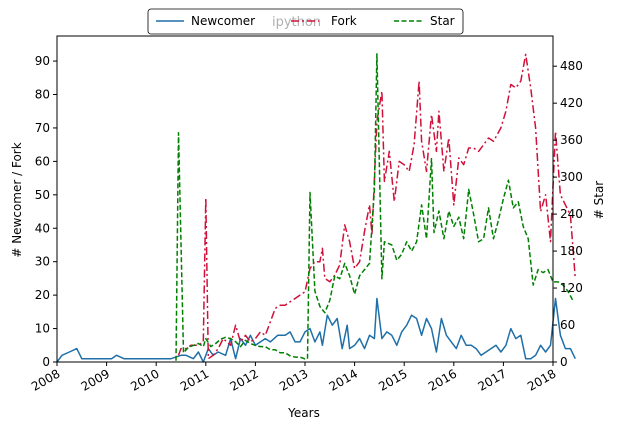 The width and height of the screenshot is (618, 431). Describe the element at coordinates (42, 195) in the screenshot. I see `y-left-tick-label: 50` at that location.